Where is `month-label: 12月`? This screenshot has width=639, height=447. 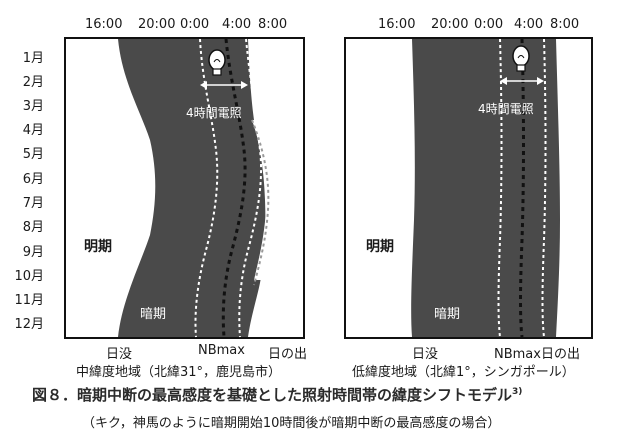
month-label: 12月 is located at coordinates (29, 324).